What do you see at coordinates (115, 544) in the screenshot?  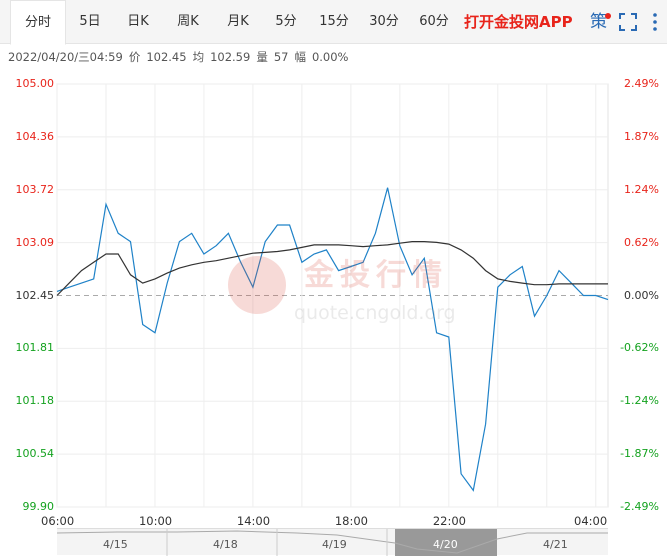 I see `navigator-date-label: 4/15` at bounding box center [115, 544].